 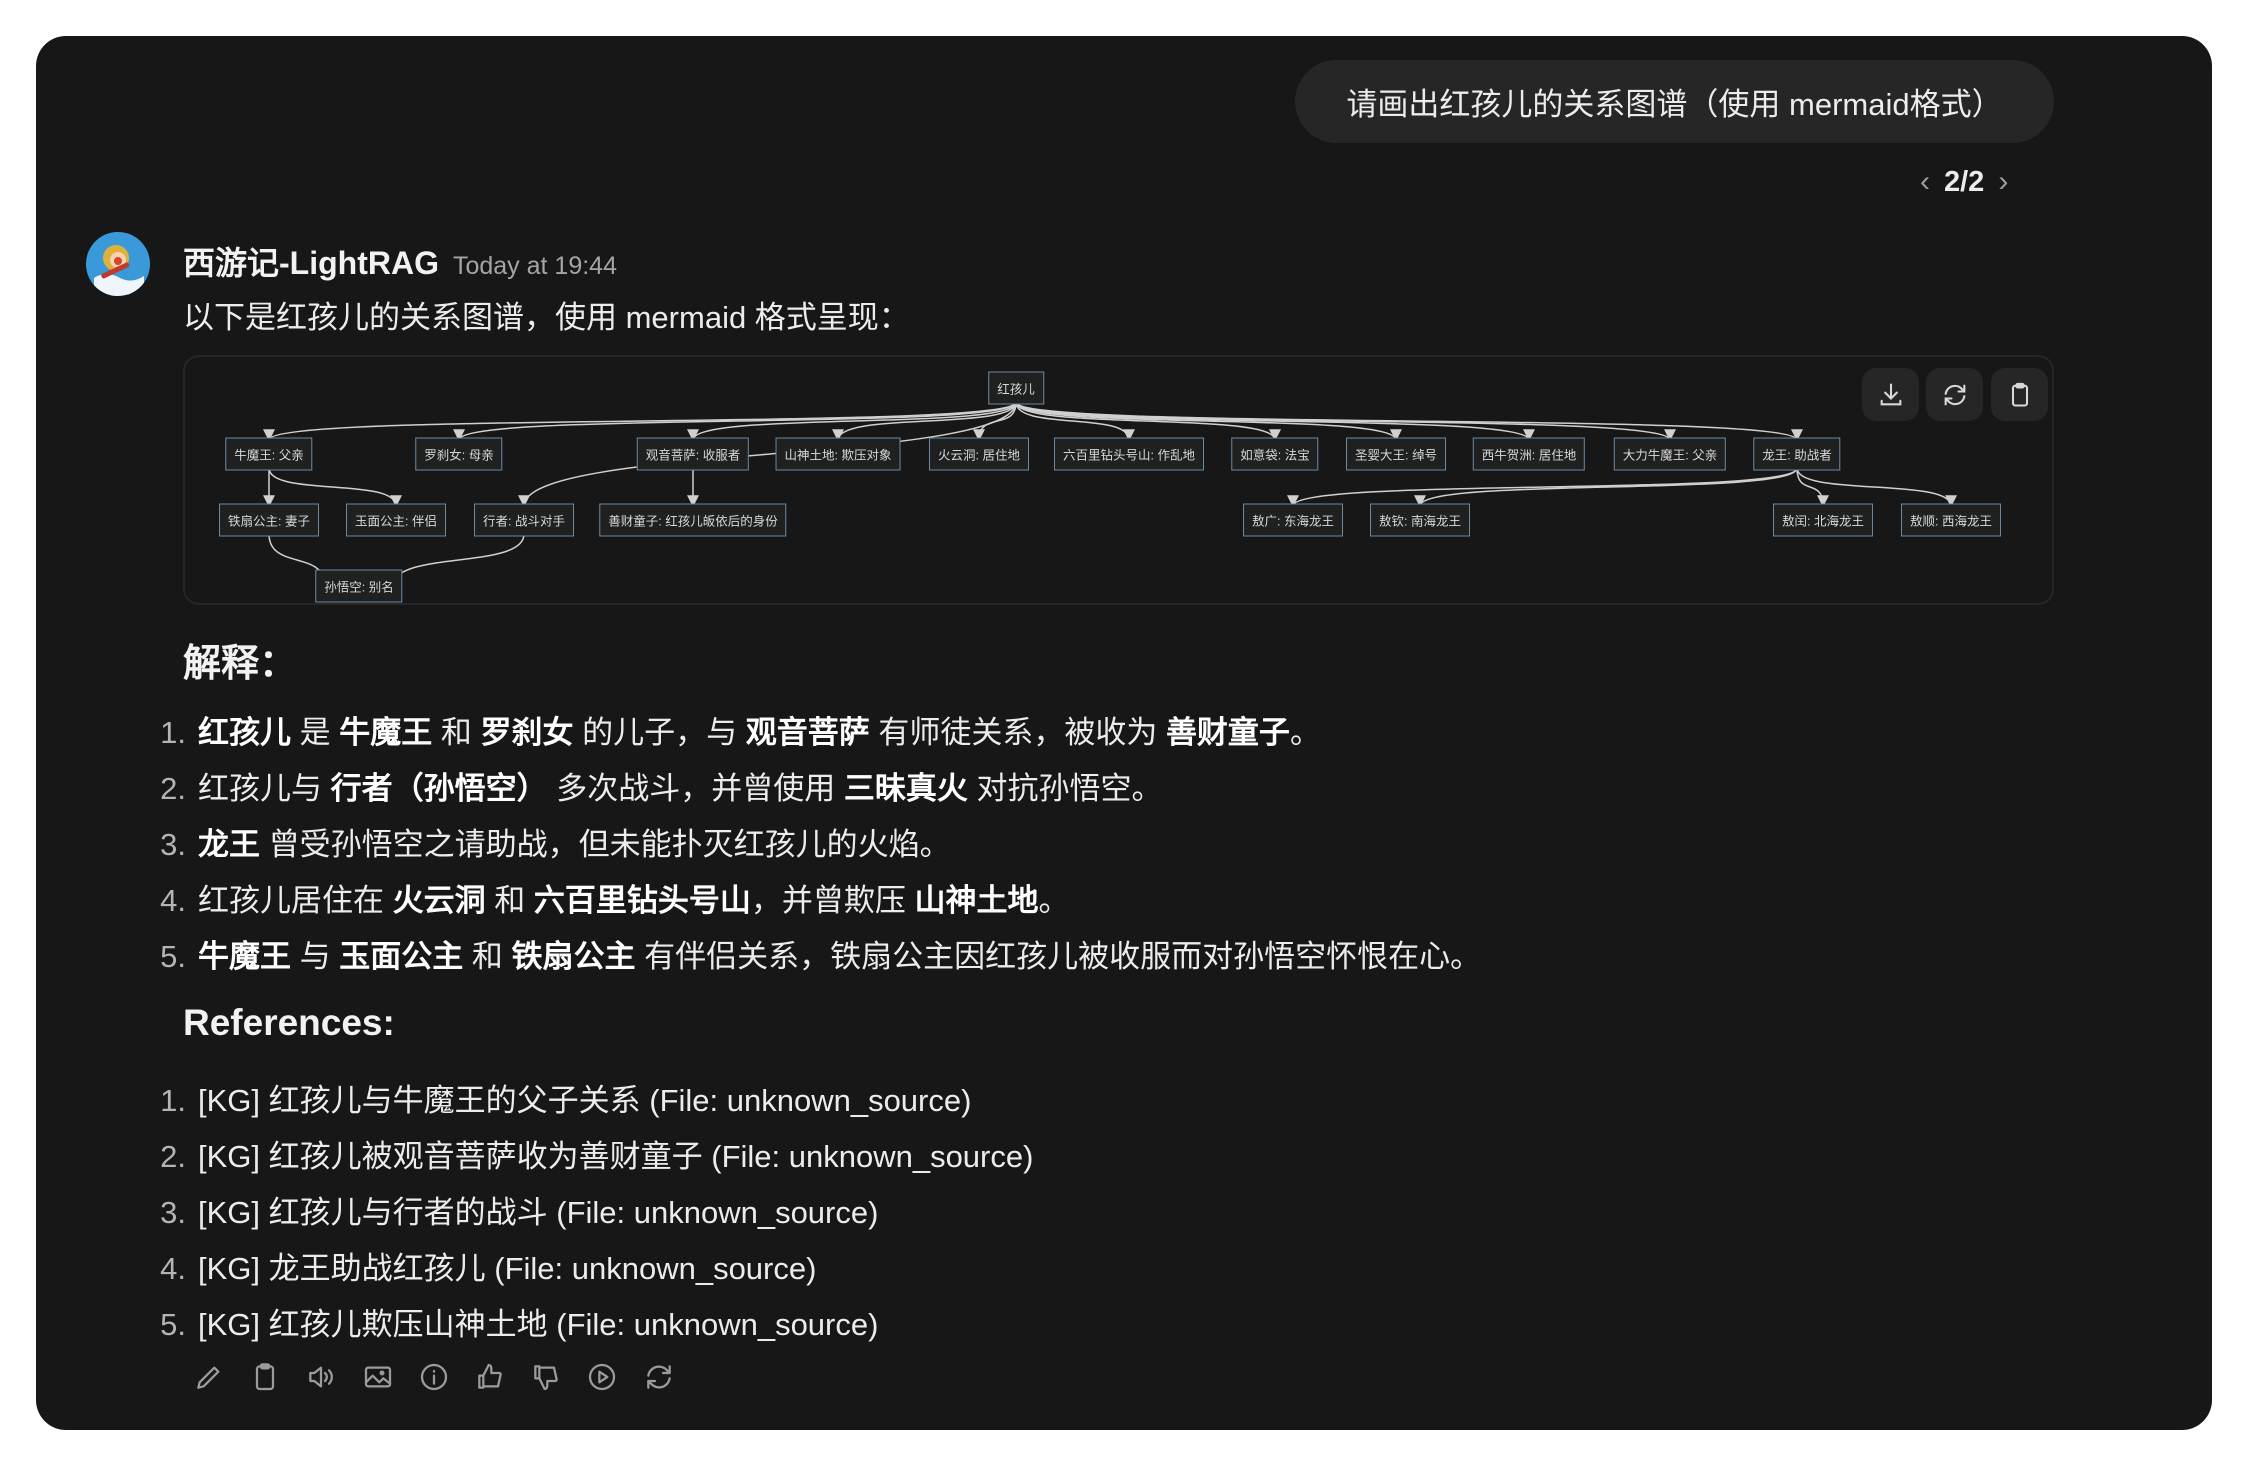 I want to click on pager-label: 2/2, so click(x=1964, y=181).